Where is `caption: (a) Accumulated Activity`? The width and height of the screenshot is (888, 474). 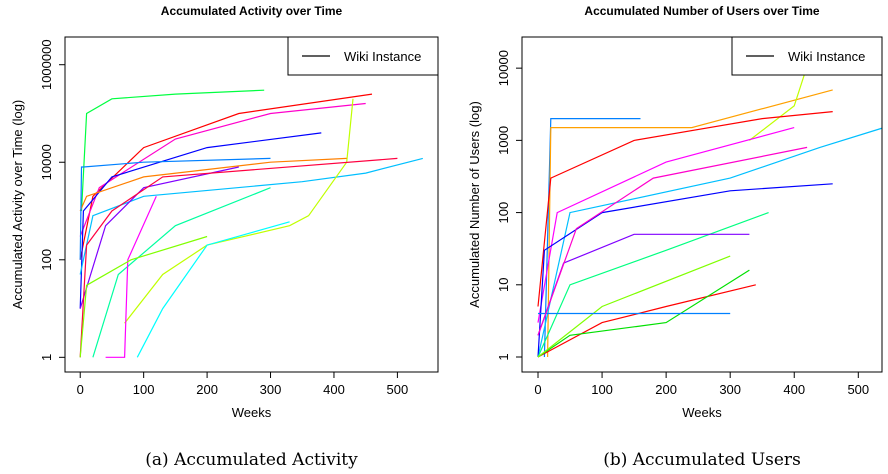
caption: (a) Accumulated Activity is located at coordinates (251, 460).